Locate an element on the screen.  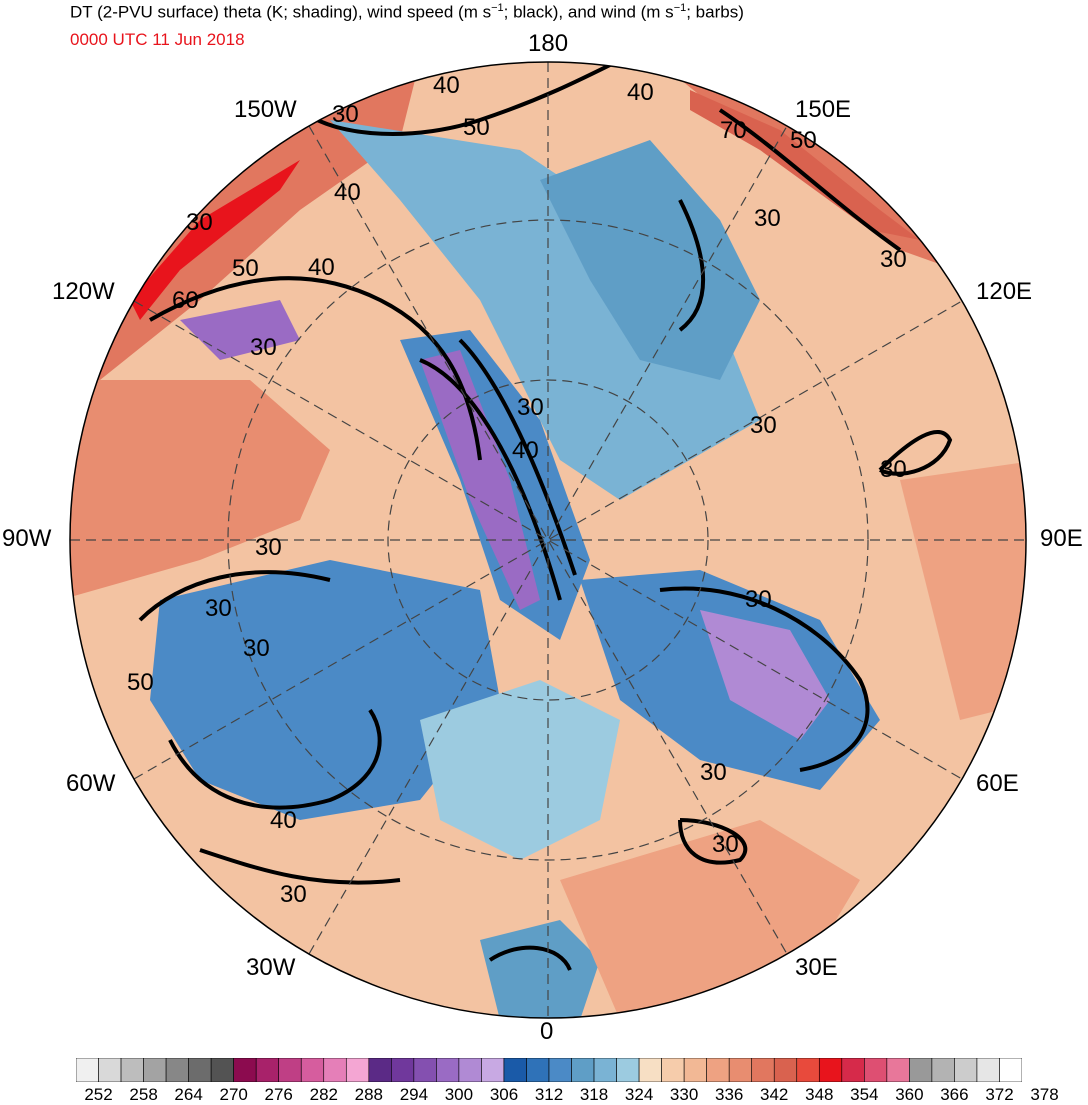
colorbar-tick-label: 294 is located at coordinates (414, 1094).